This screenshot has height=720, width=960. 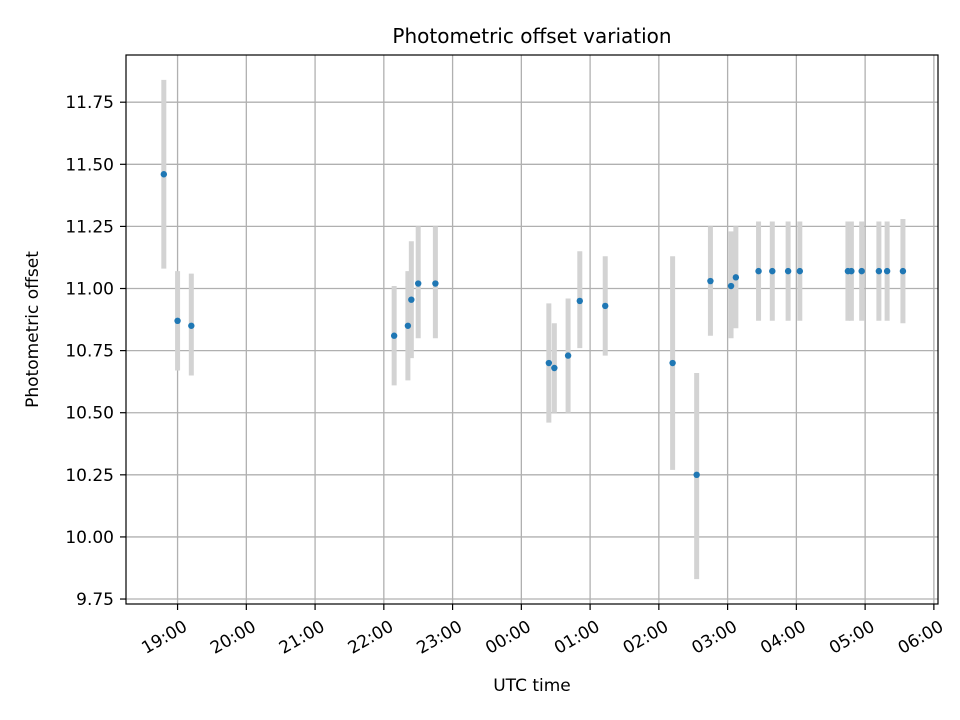 I want to click on x-tick-label: 19:00, so click(x=164, y=638).